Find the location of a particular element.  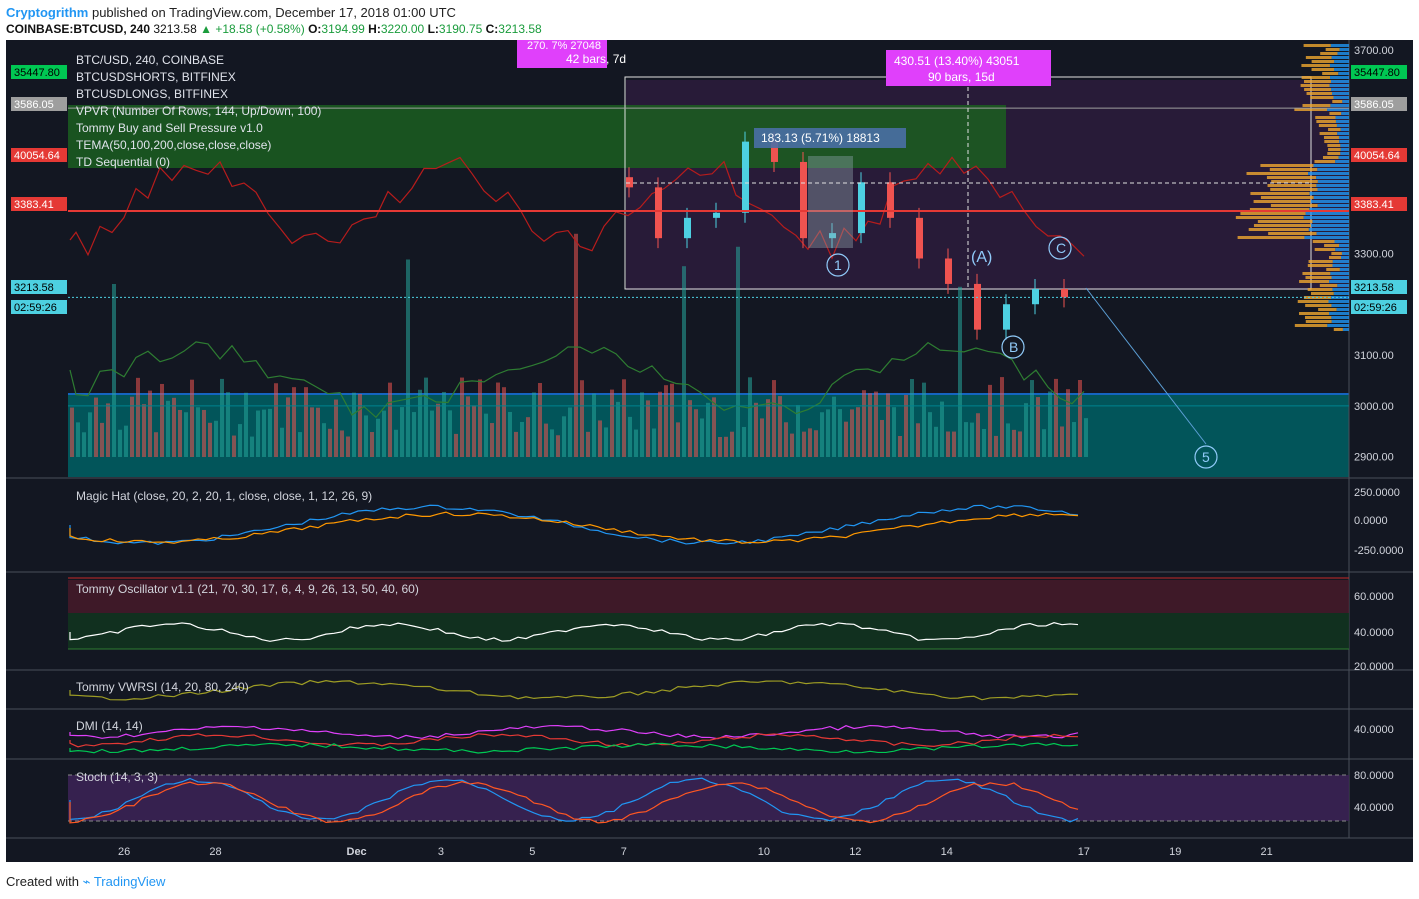

x-tick-label: 5 is located at coordinates (532, 852).